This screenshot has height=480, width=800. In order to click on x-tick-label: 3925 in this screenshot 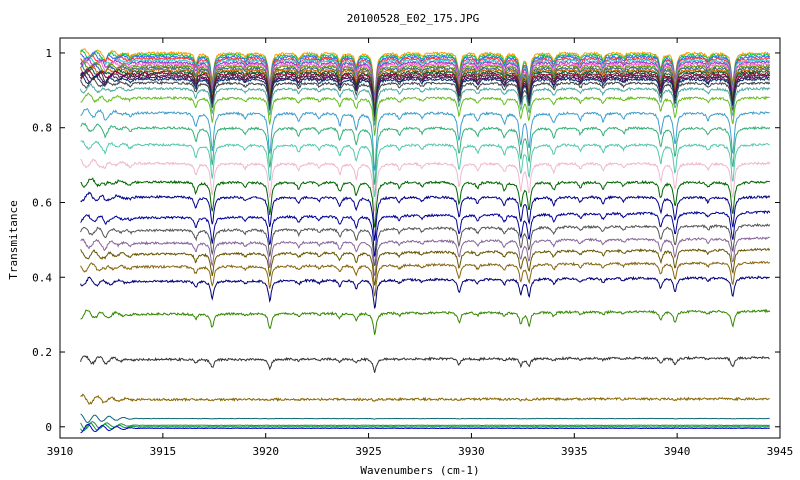, I will do `click(368, 451)`.